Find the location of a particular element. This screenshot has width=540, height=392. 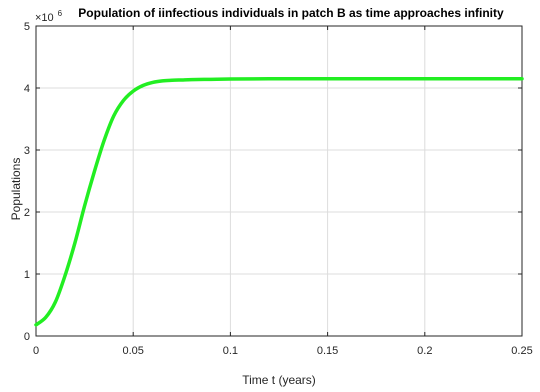

y-tick-label: 3 is located at coordinates (27, 151).